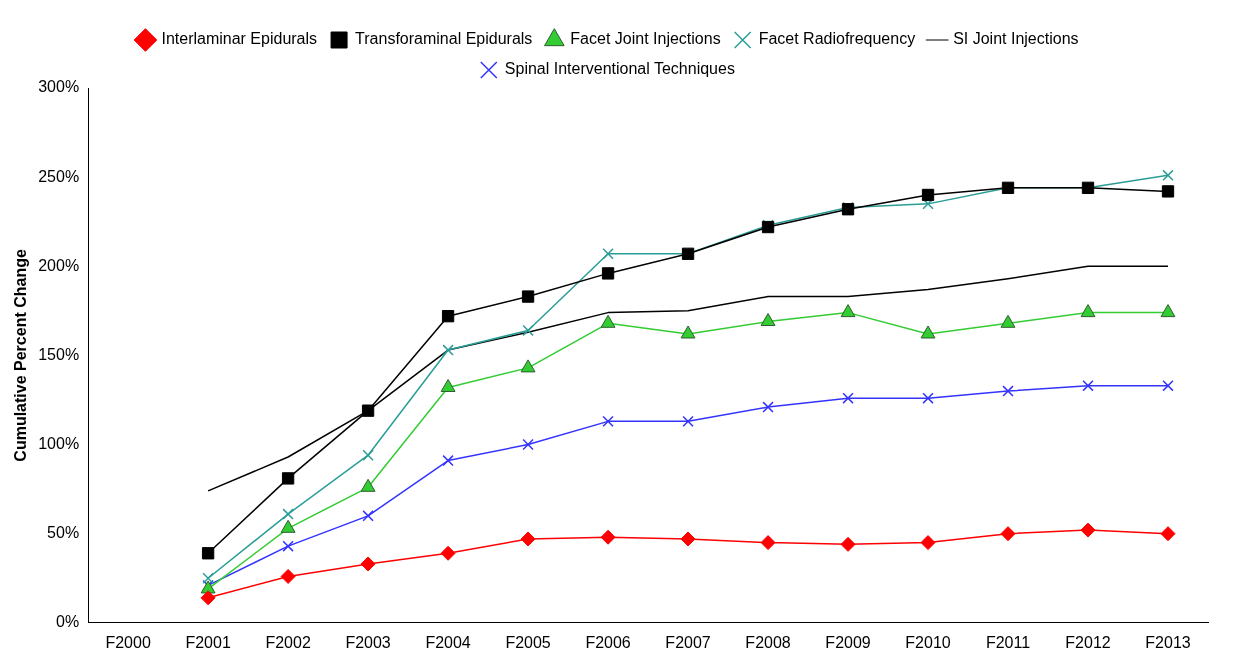 This screenshot has width=1241, height=667. What do you see at coordinates (59, 265) in the screenshot?
I see `y-tick-label: 200%` at bounding box center [59, 265].